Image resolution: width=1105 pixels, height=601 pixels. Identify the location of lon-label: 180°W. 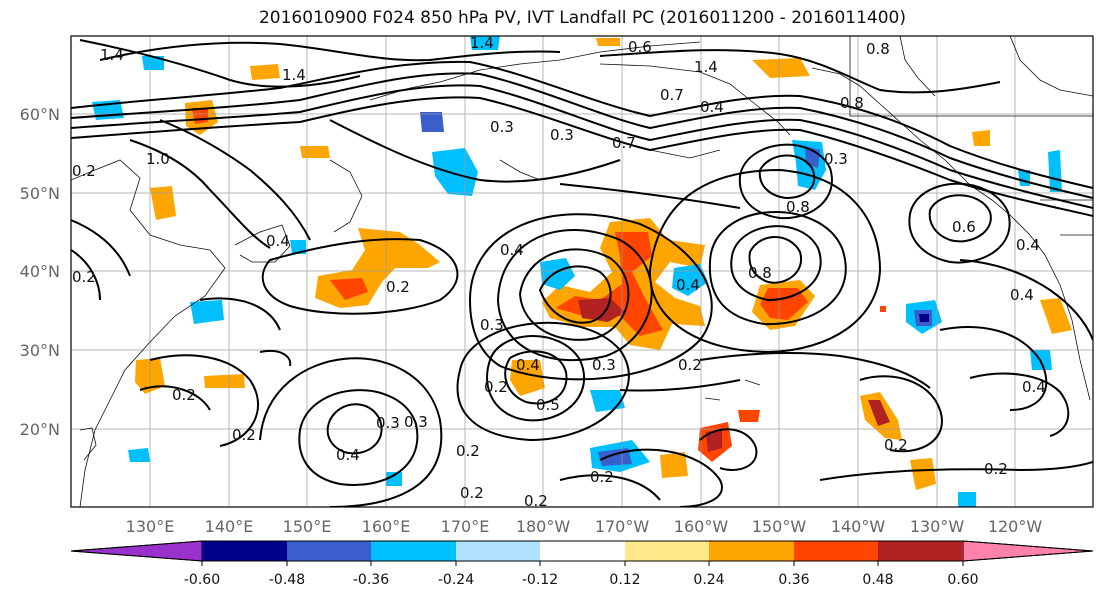
(543, 526).